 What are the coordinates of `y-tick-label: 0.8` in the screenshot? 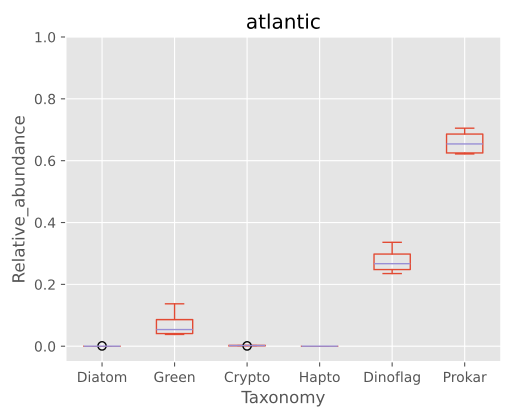 It's located at (45, 99).